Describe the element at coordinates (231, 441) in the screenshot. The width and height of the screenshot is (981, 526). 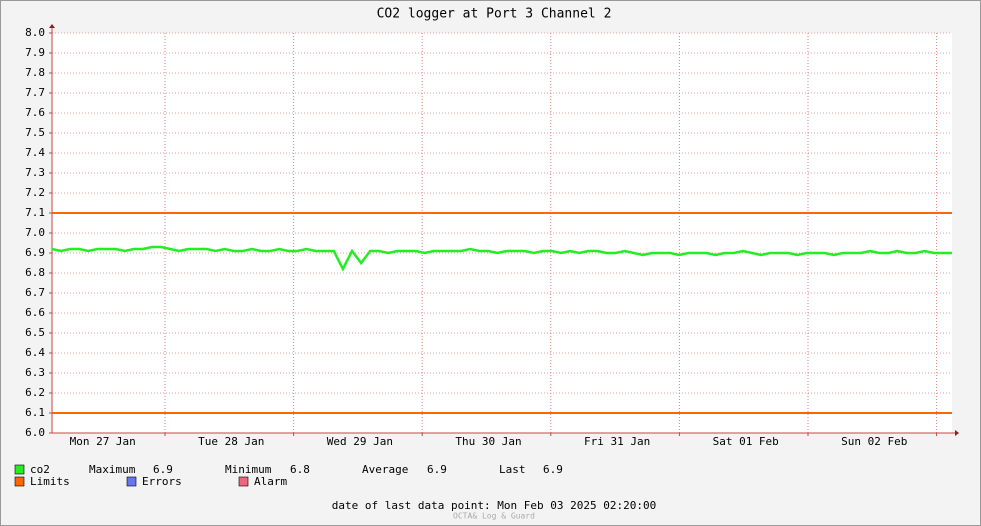
I see `x-tick-label: Tue 28 Jan` at that location.